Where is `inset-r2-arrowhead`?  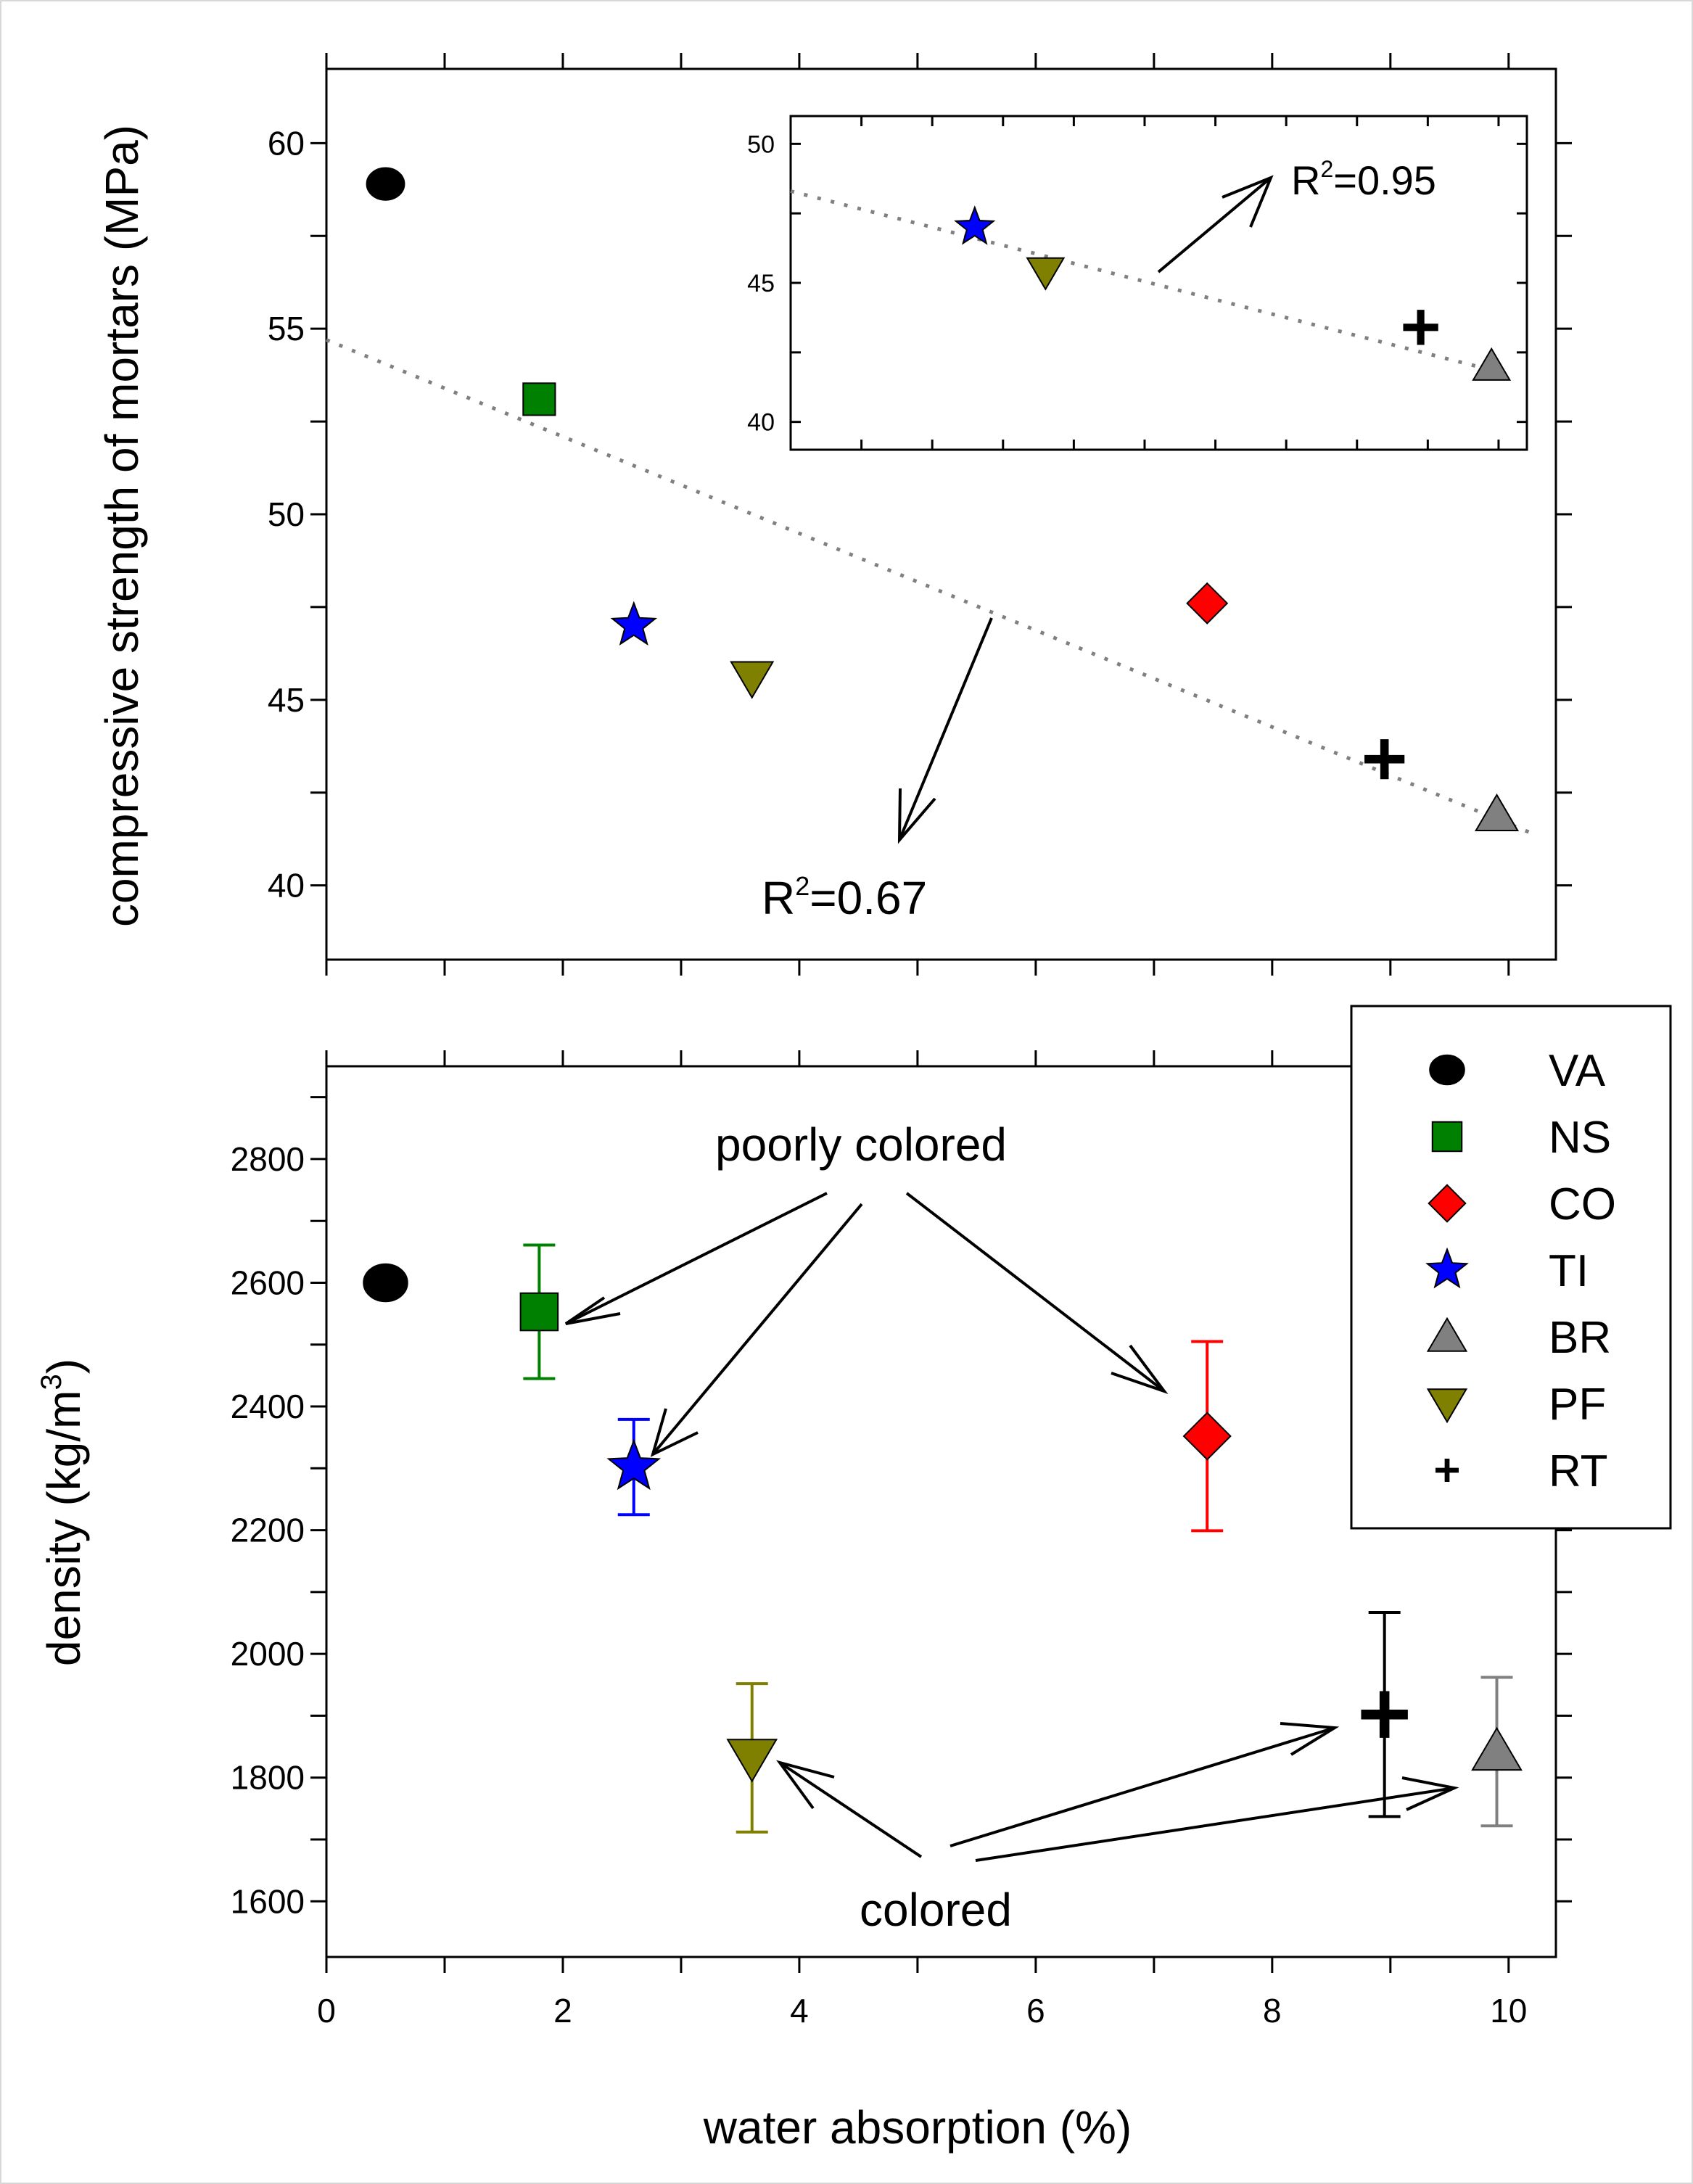 inset-r2-arrowhead is located at coordinates (1248, 201).